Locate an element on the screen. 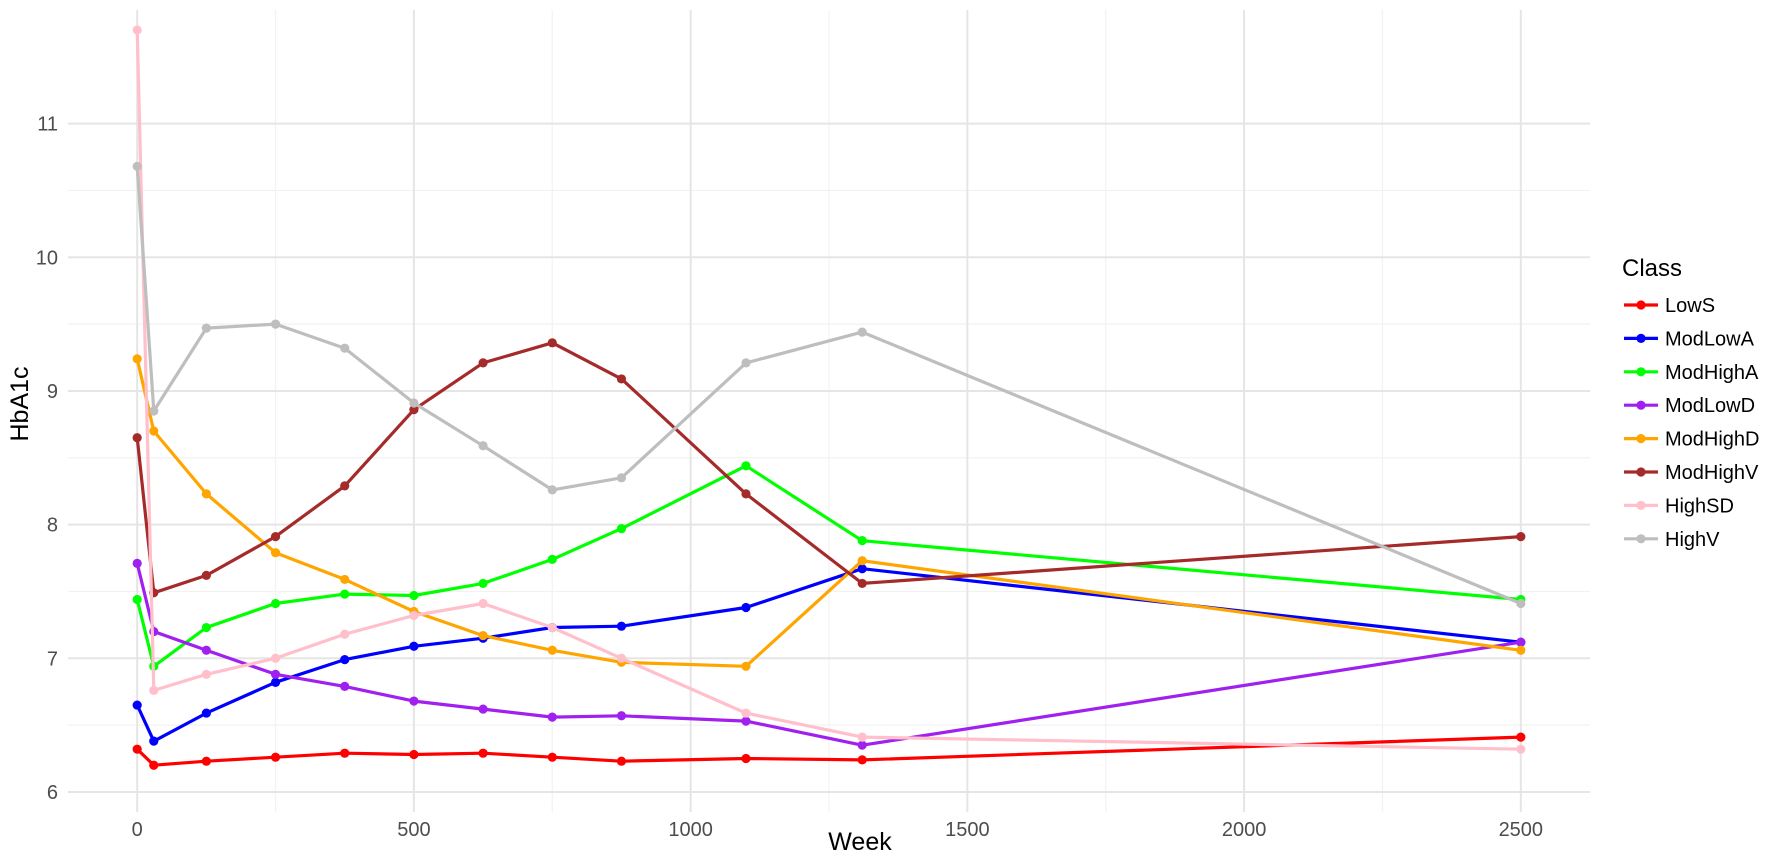 This screenshot has width=1772, height=858. legend-title: Class is located at coordinates (1652, 268).